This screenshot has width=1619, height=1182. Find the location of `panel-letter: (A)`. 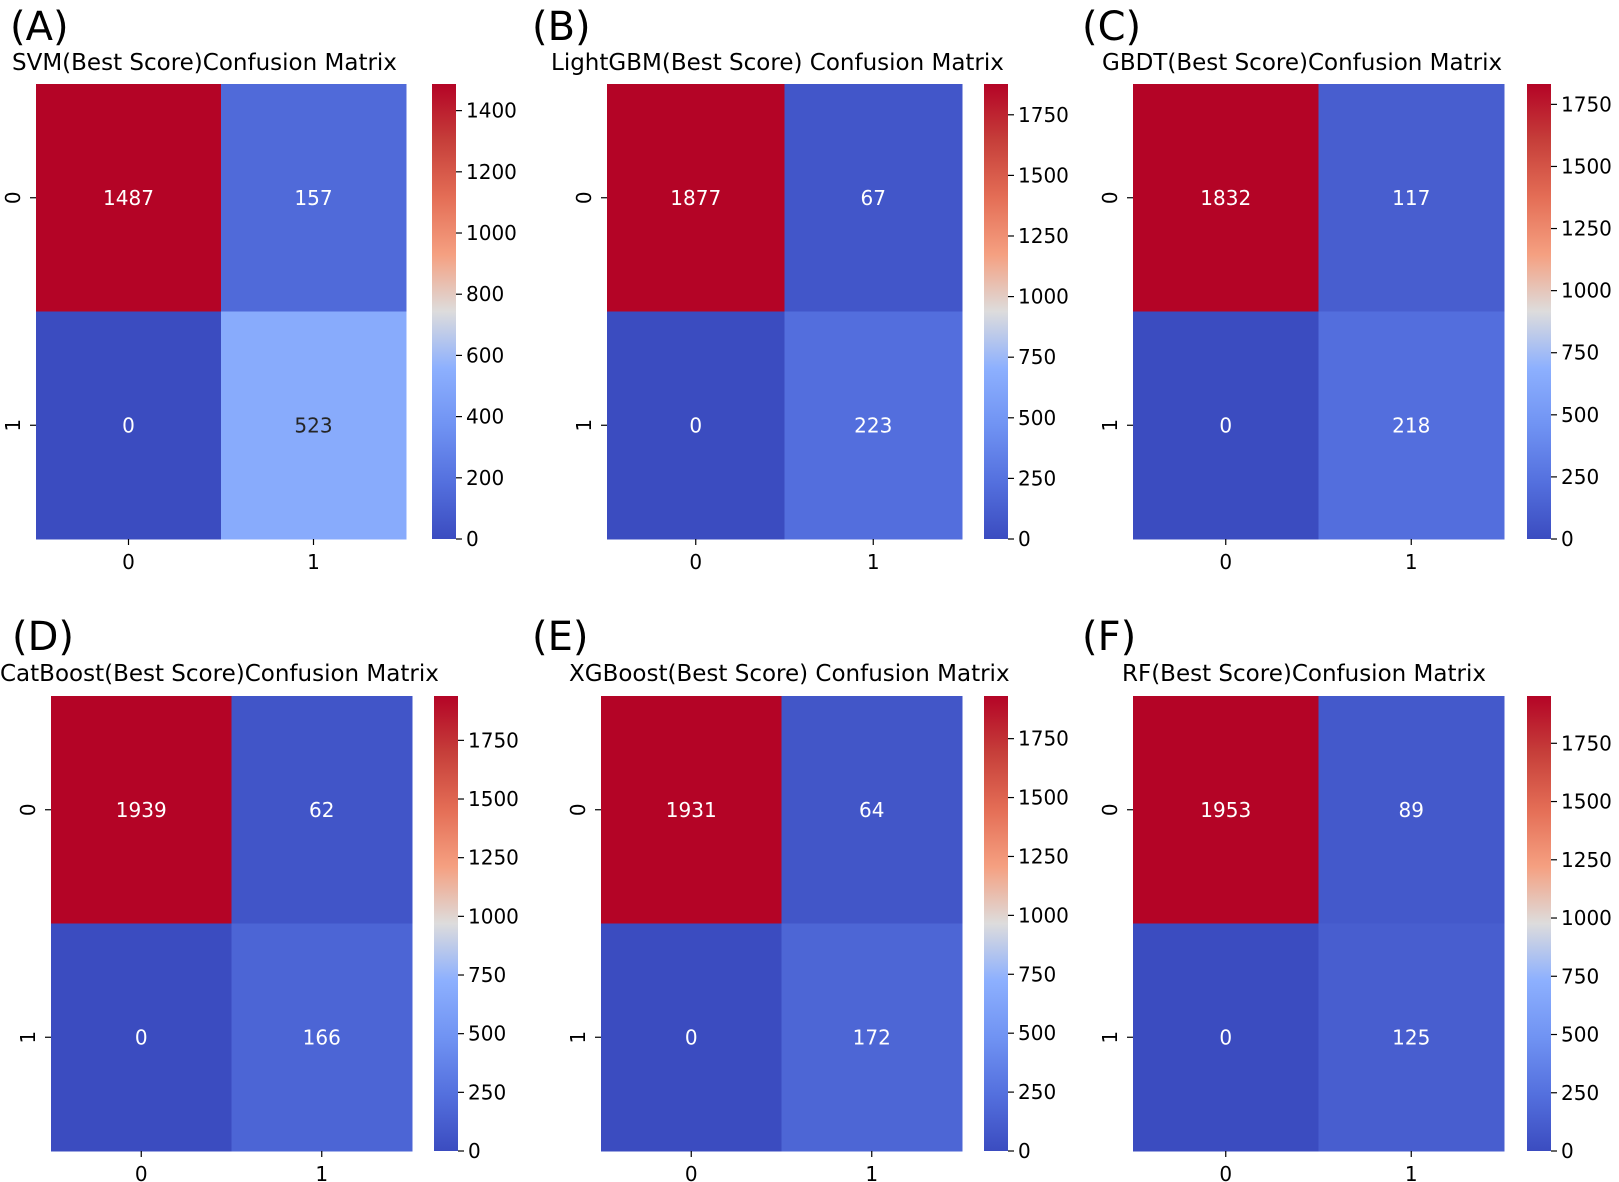

panel-letter: (A) is located at coordinates (39, 27).